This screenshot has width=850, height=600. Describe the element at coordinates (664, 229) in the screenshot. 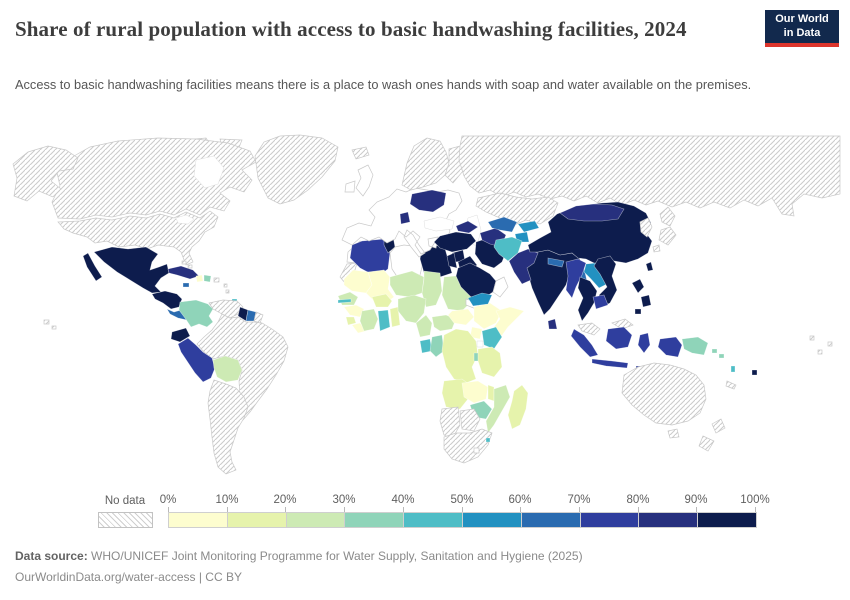

I see `country-japan` at that location.